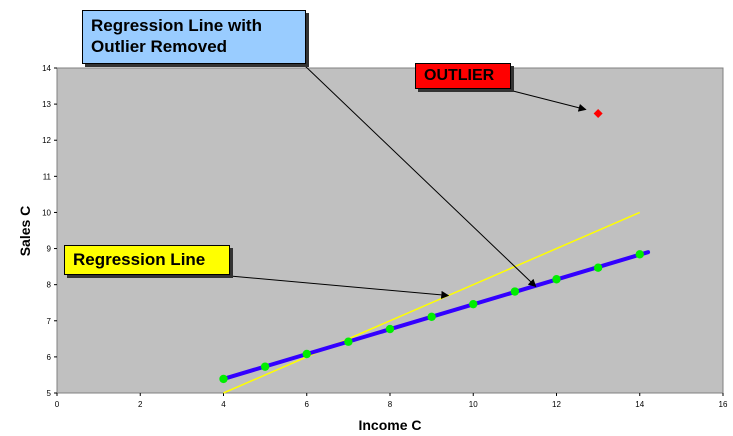  What do you see at coordinates (639, 404) in the screenshot?
I see `x-tick-label: 14` at bounding box center [639, 404].